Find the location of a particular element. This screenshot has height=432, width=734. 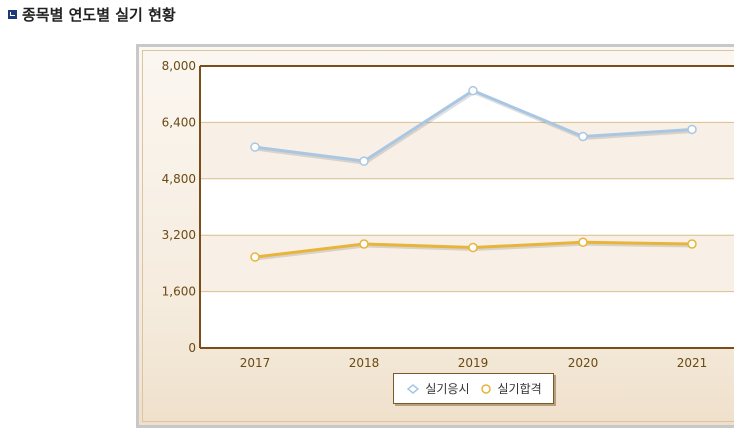

y-tick-label: 3,200 is located at coordinates (179, 235).